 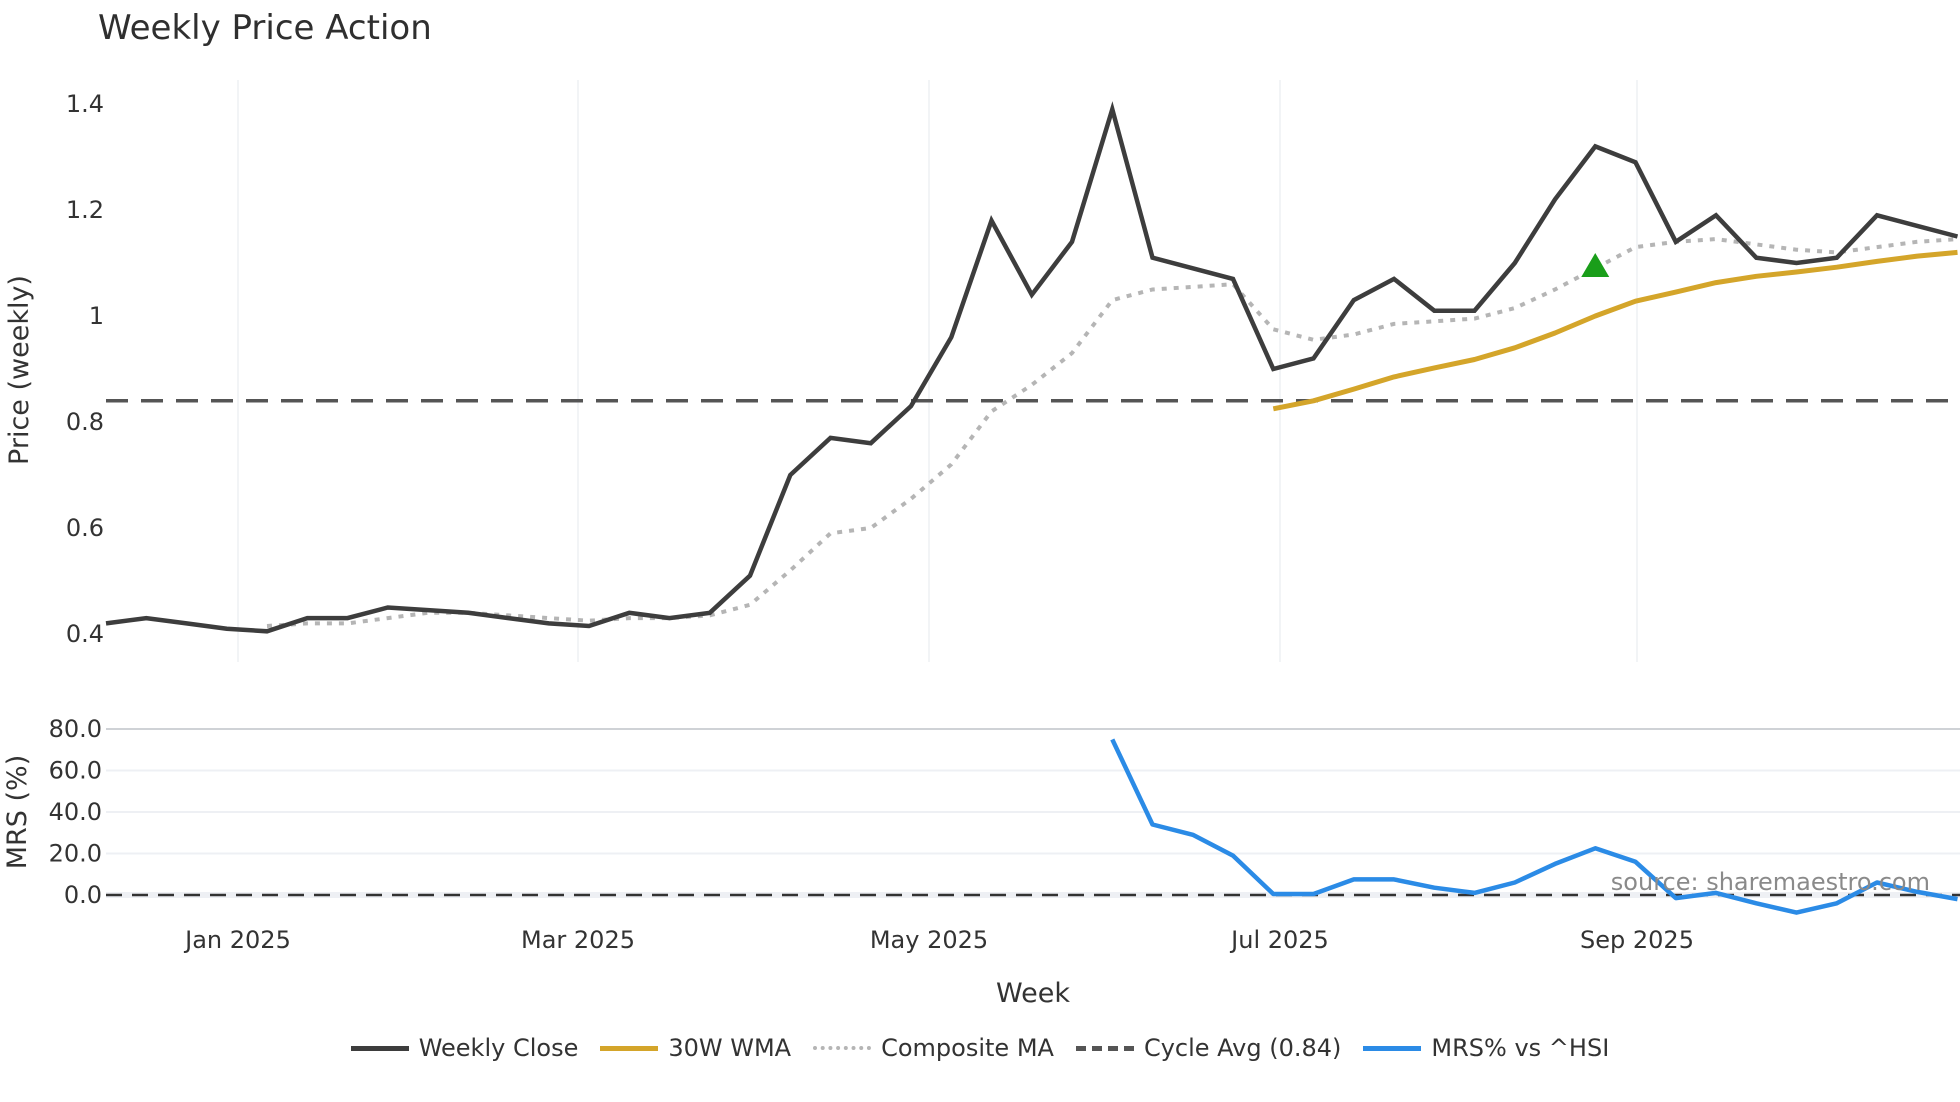 I want to click on legend-item: Cycle Avg (0.84), so click(x=1208, y=1048).